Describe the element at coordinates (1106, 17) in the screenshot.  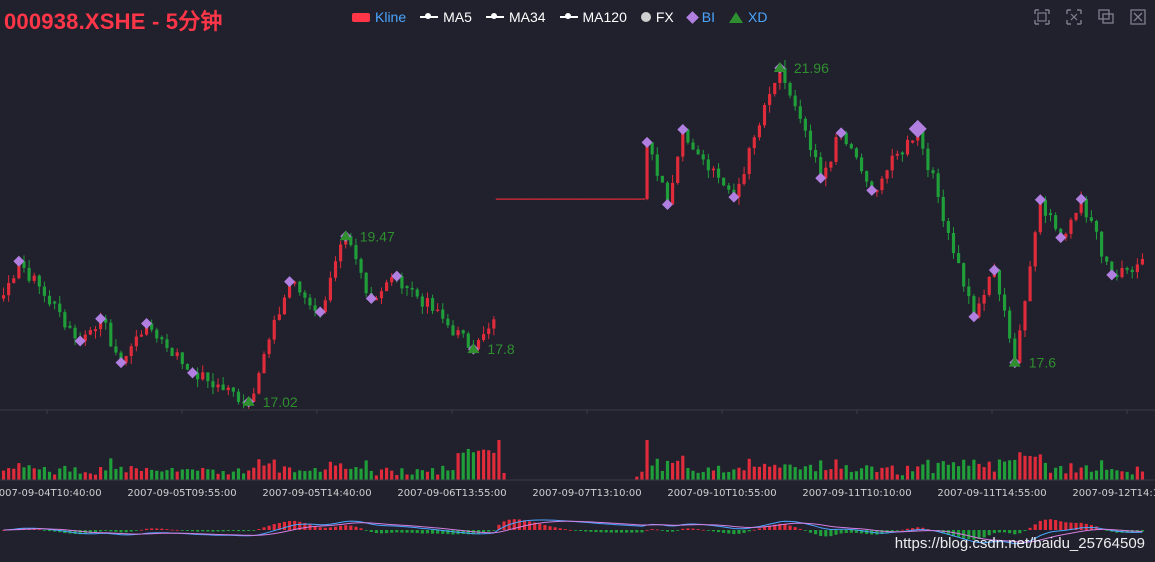
I see `restore-icon` at that location.